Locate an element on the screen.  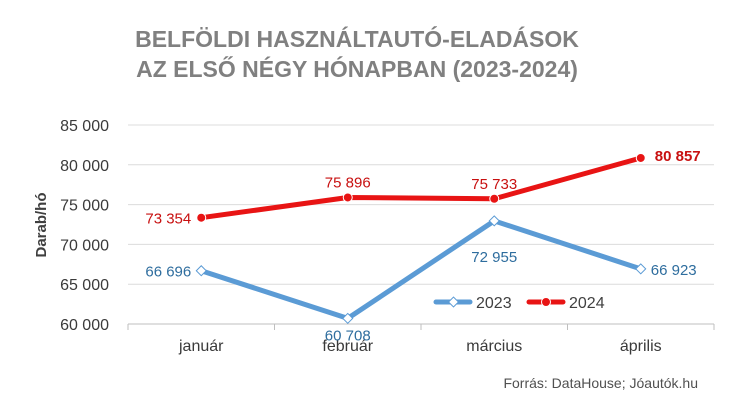
data-label: 73 354 is located at coordinates (168, 219).